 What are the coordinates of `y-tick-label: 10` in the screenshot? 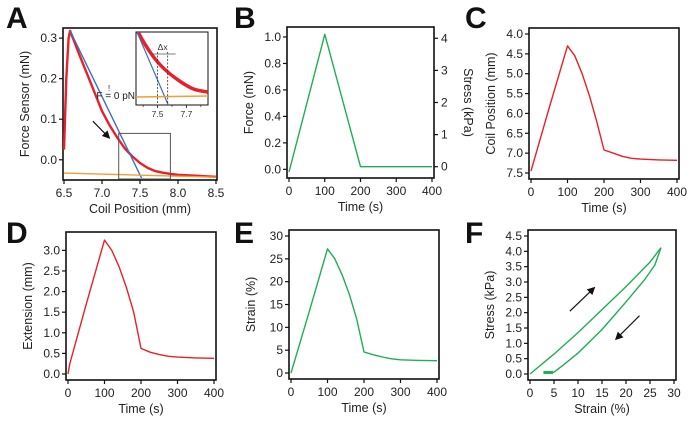 It's located at (277, 327).